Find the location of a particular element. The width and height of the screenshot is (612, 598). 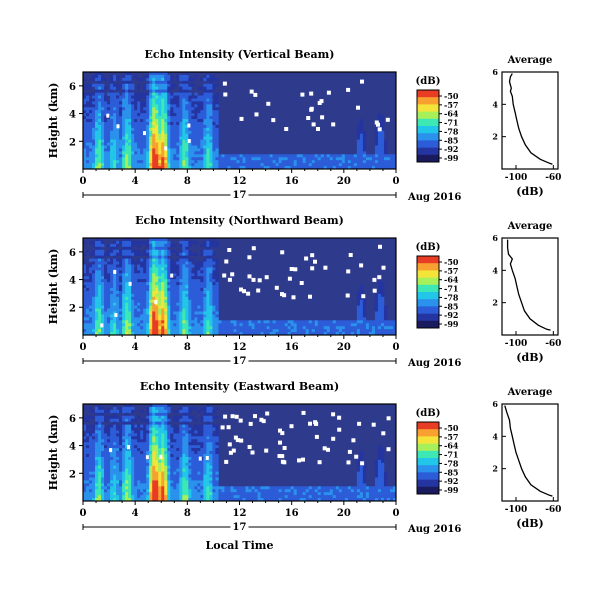

profile-y-tick-label: 2 is located at coordinates (495, 137).